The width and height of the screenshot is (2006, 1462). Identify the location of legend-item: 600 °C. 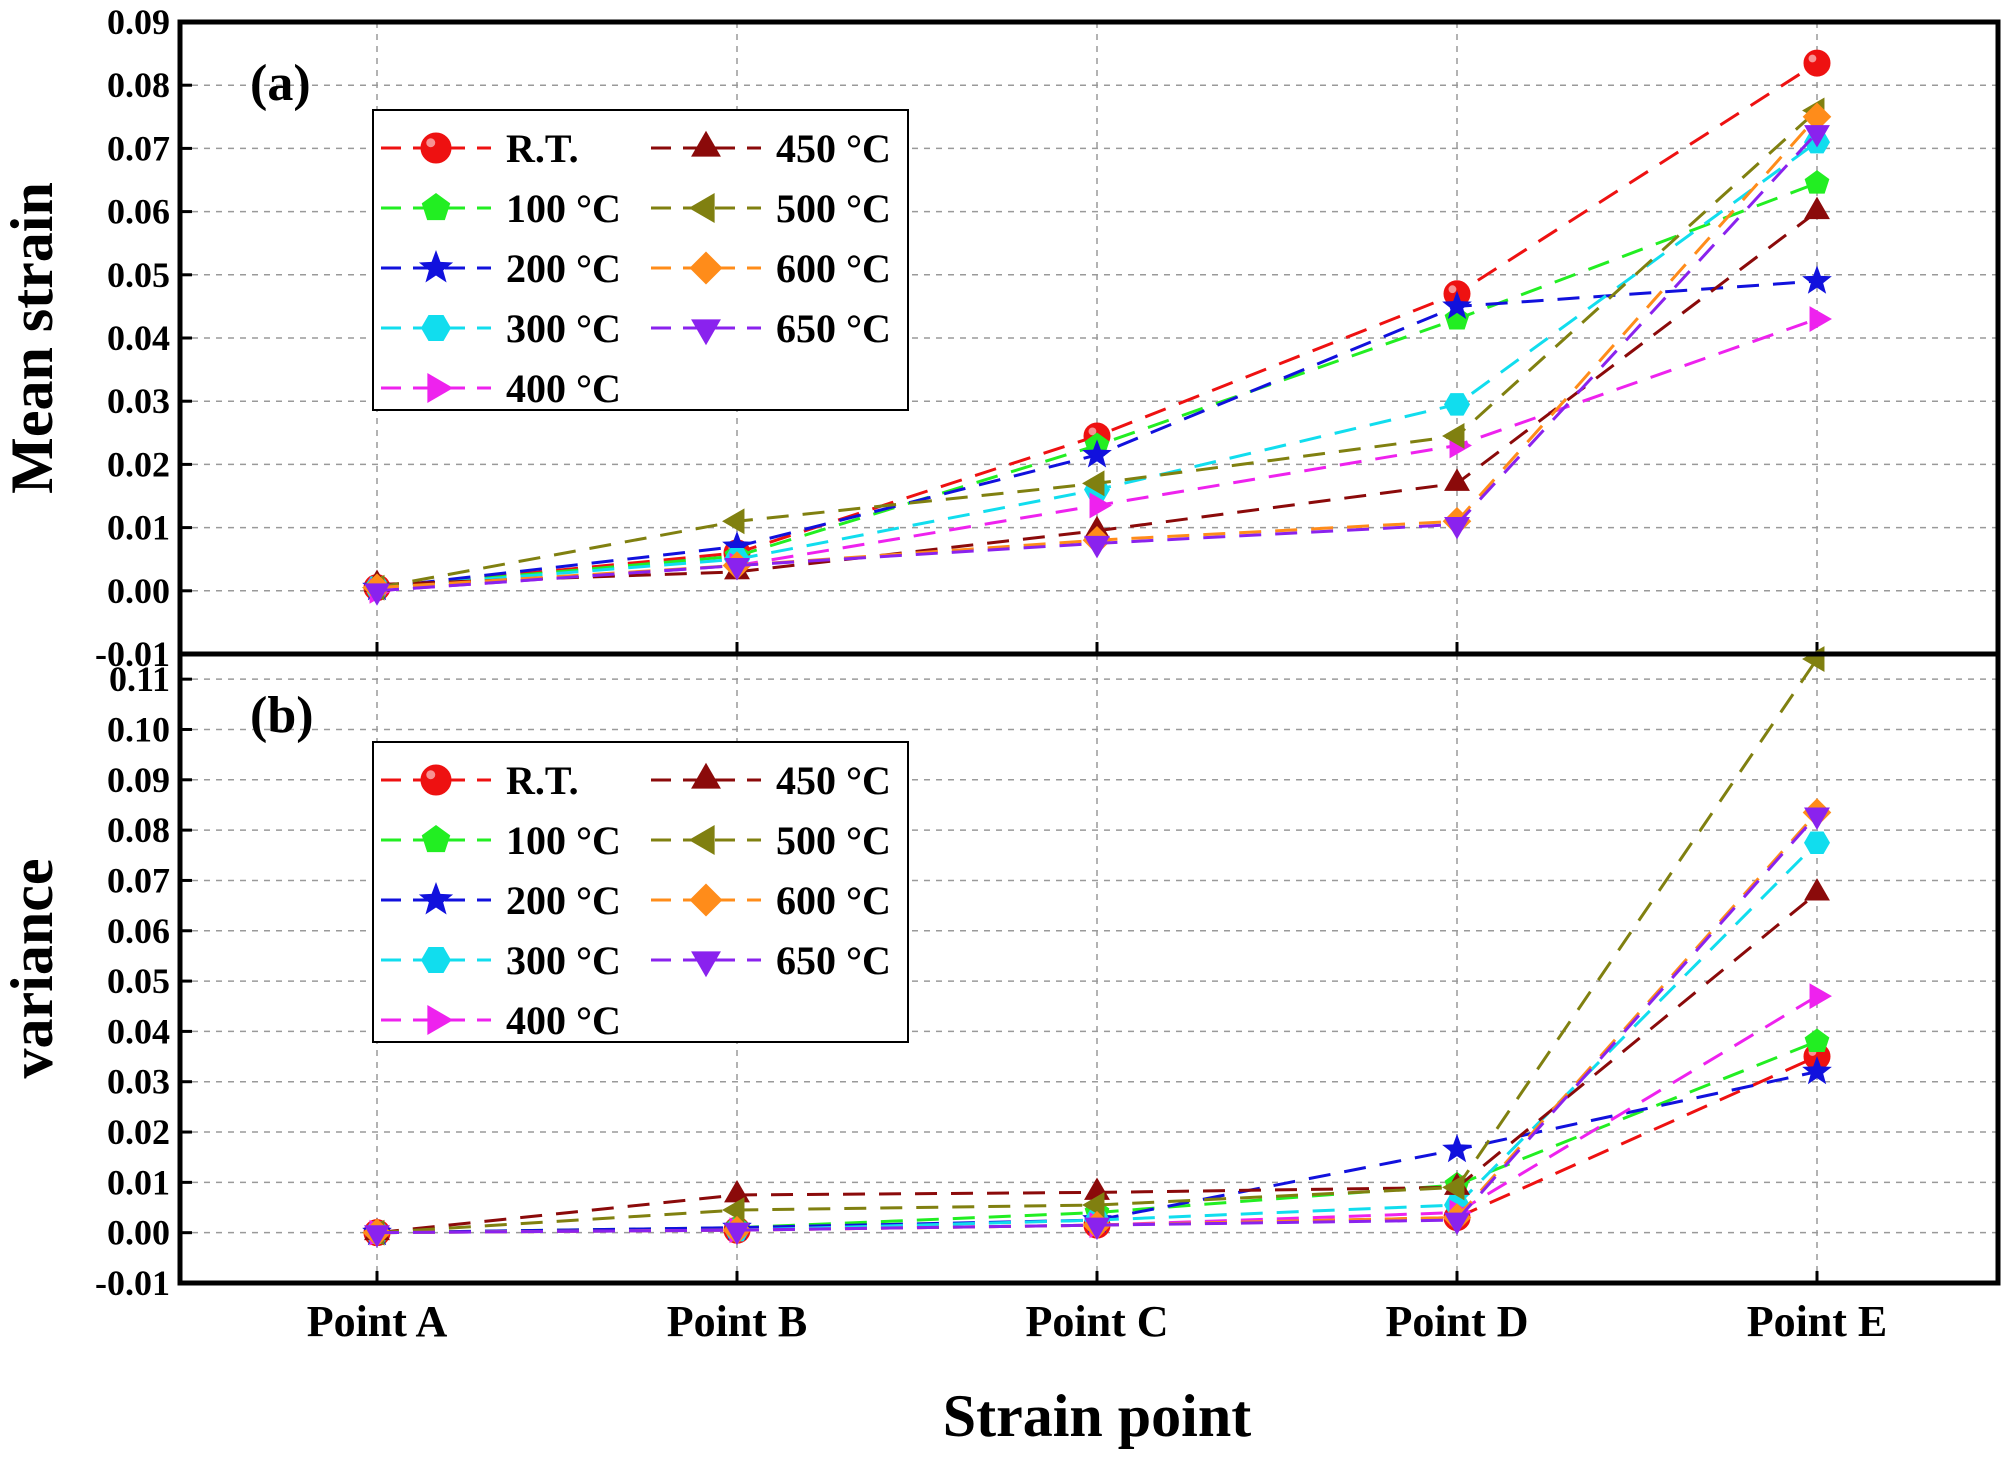
(771, 268).